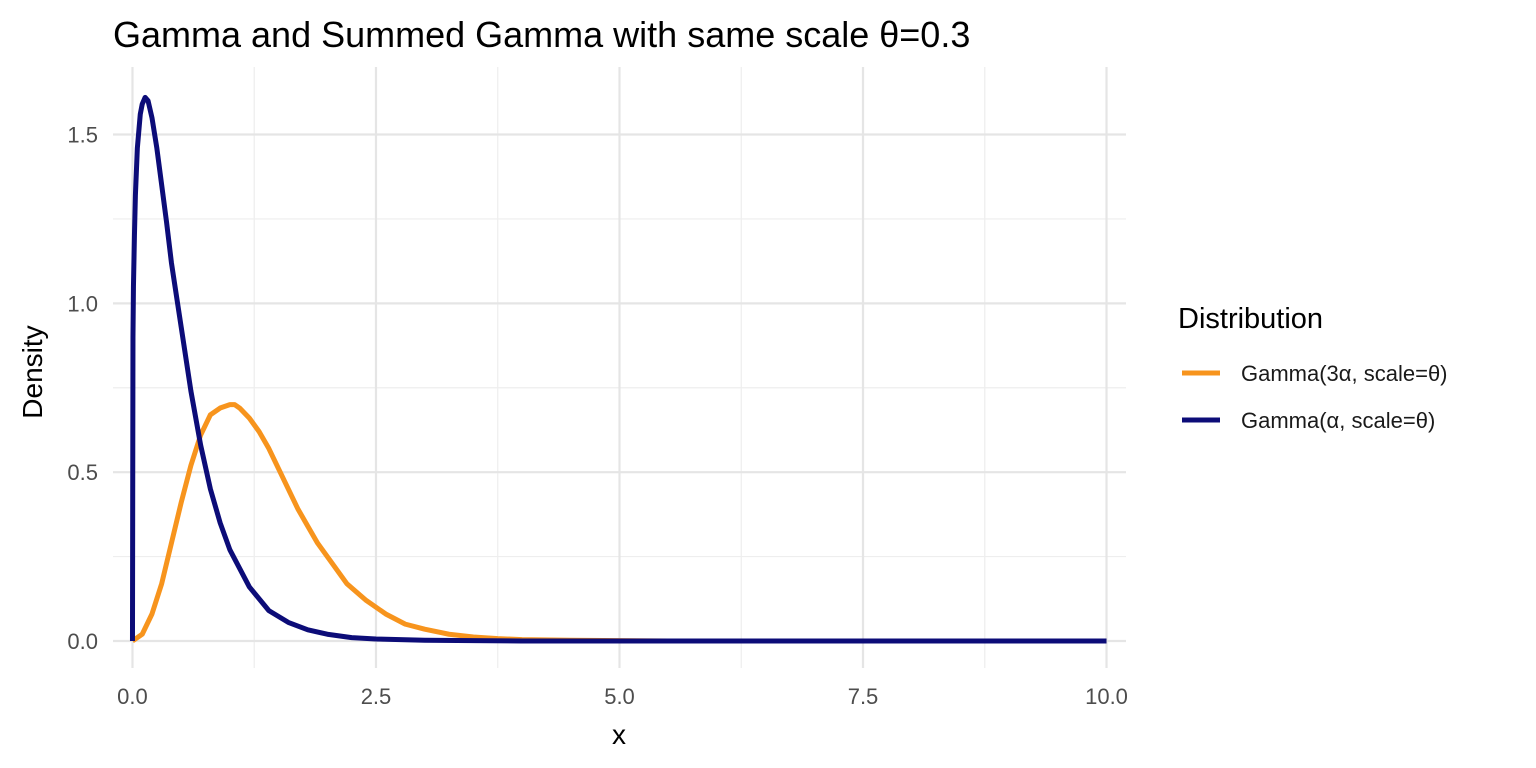  I want to click on legend-items: Gamma(3α, scale=θ) Gamma(α, scale=θ), so click(1315, 397).